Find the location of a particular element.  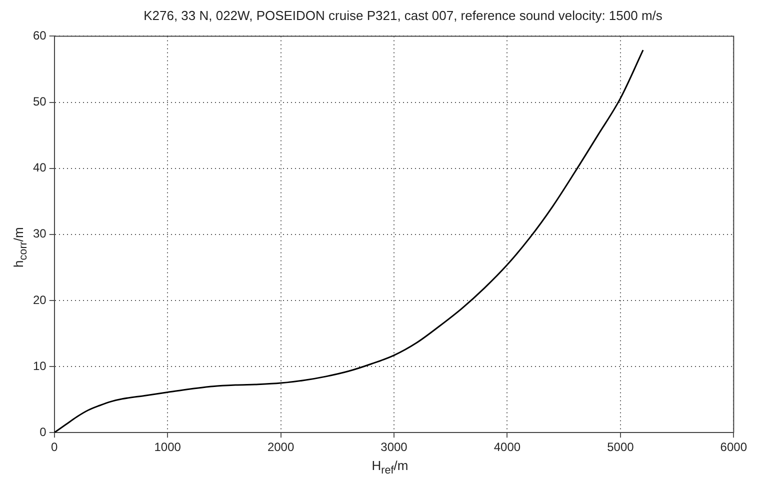

y-tick-label: 30 is located at coordinates (39, 233).